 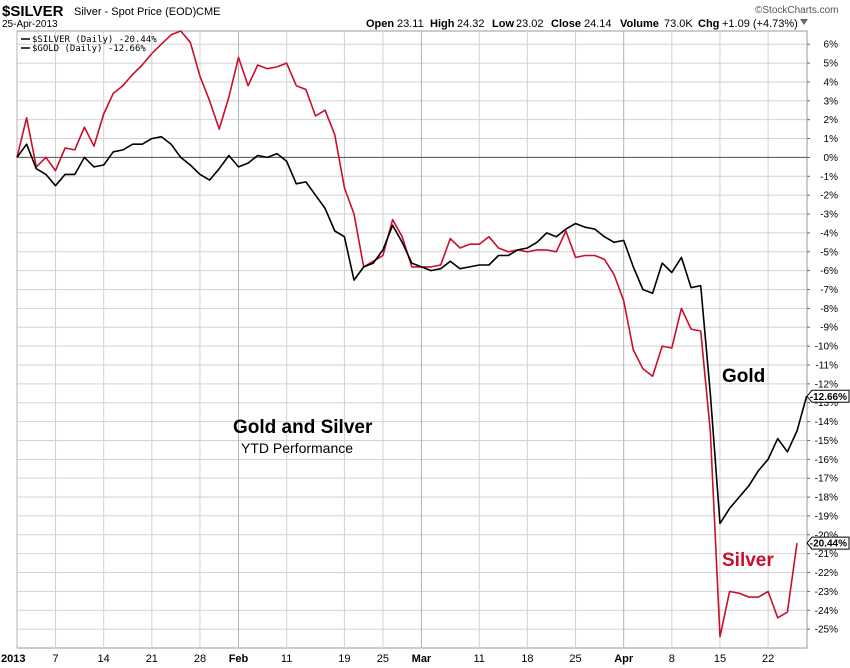 I want to click on y-tick-label: -13%, so click(x=826, y=403).